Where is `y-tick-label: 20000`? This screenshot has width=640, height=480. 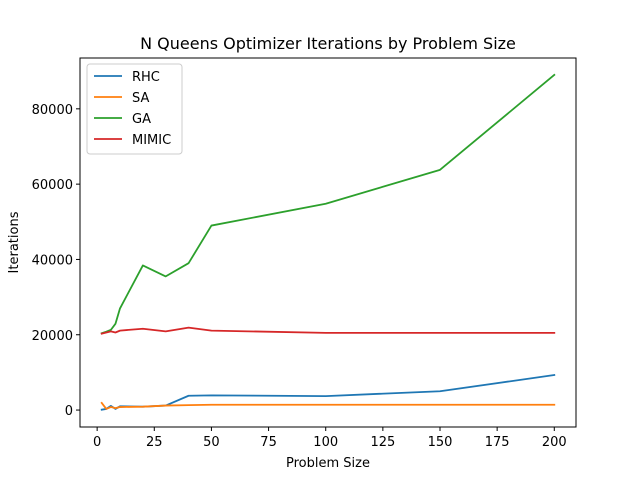 y-tick-label: 20000 is located at coordinates (52, 336).